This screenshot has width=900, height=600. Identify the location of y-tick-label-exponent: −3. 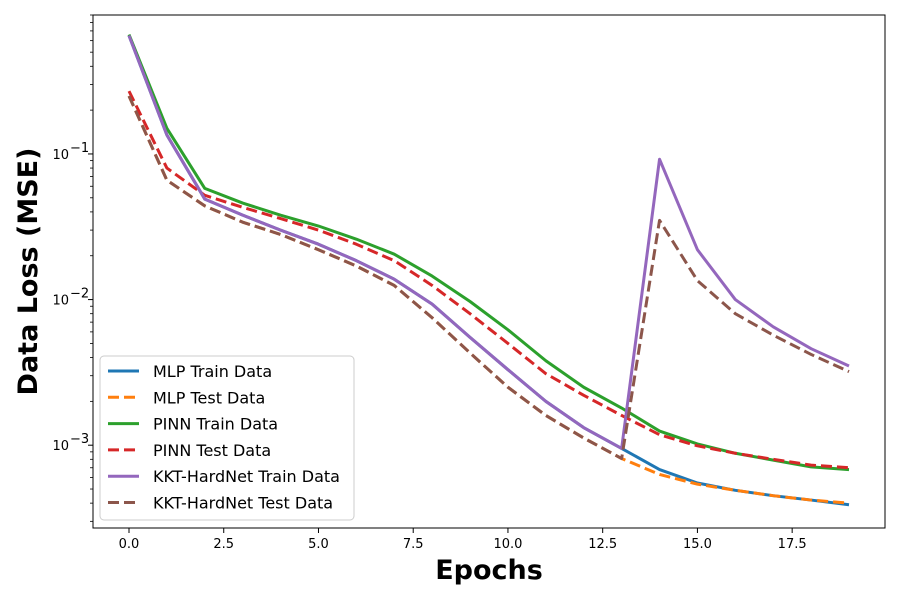
(79, 439).